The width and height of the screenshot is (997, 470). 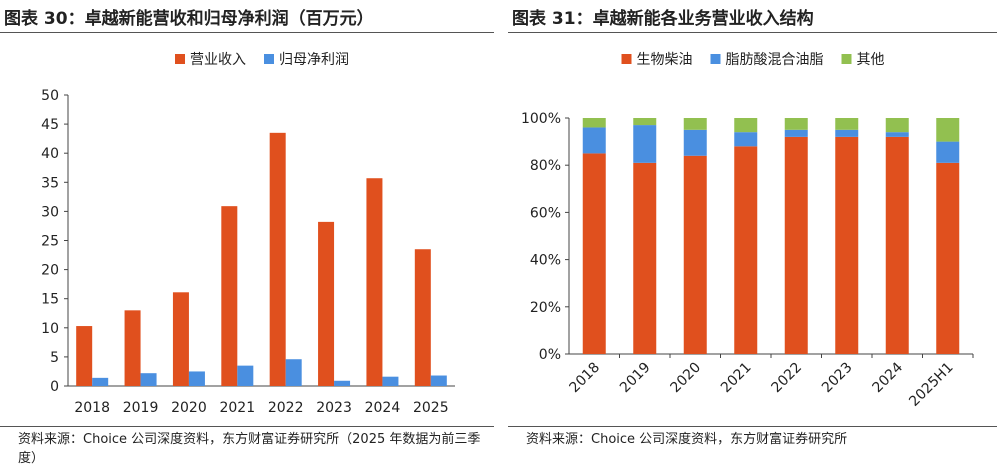 What do you see at coordinates (897, 125) in the screenshot?
I see `bar-segment-2-2024` at bounding box center [897, 125].